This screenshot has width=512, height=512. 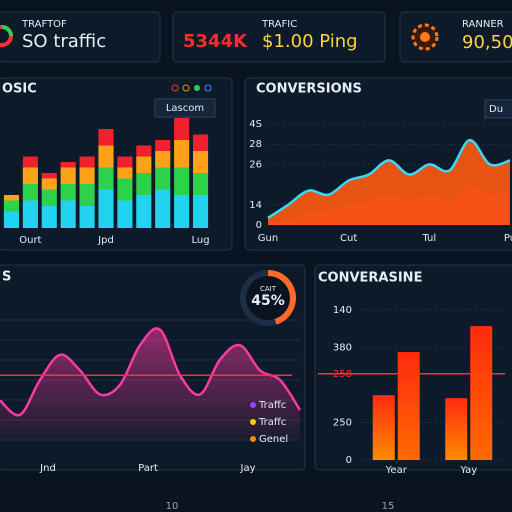 What do you see at coordinates (255, 205) in the screenshot?
I see `y-tick-label: 14` at bounding box center [255, 205].